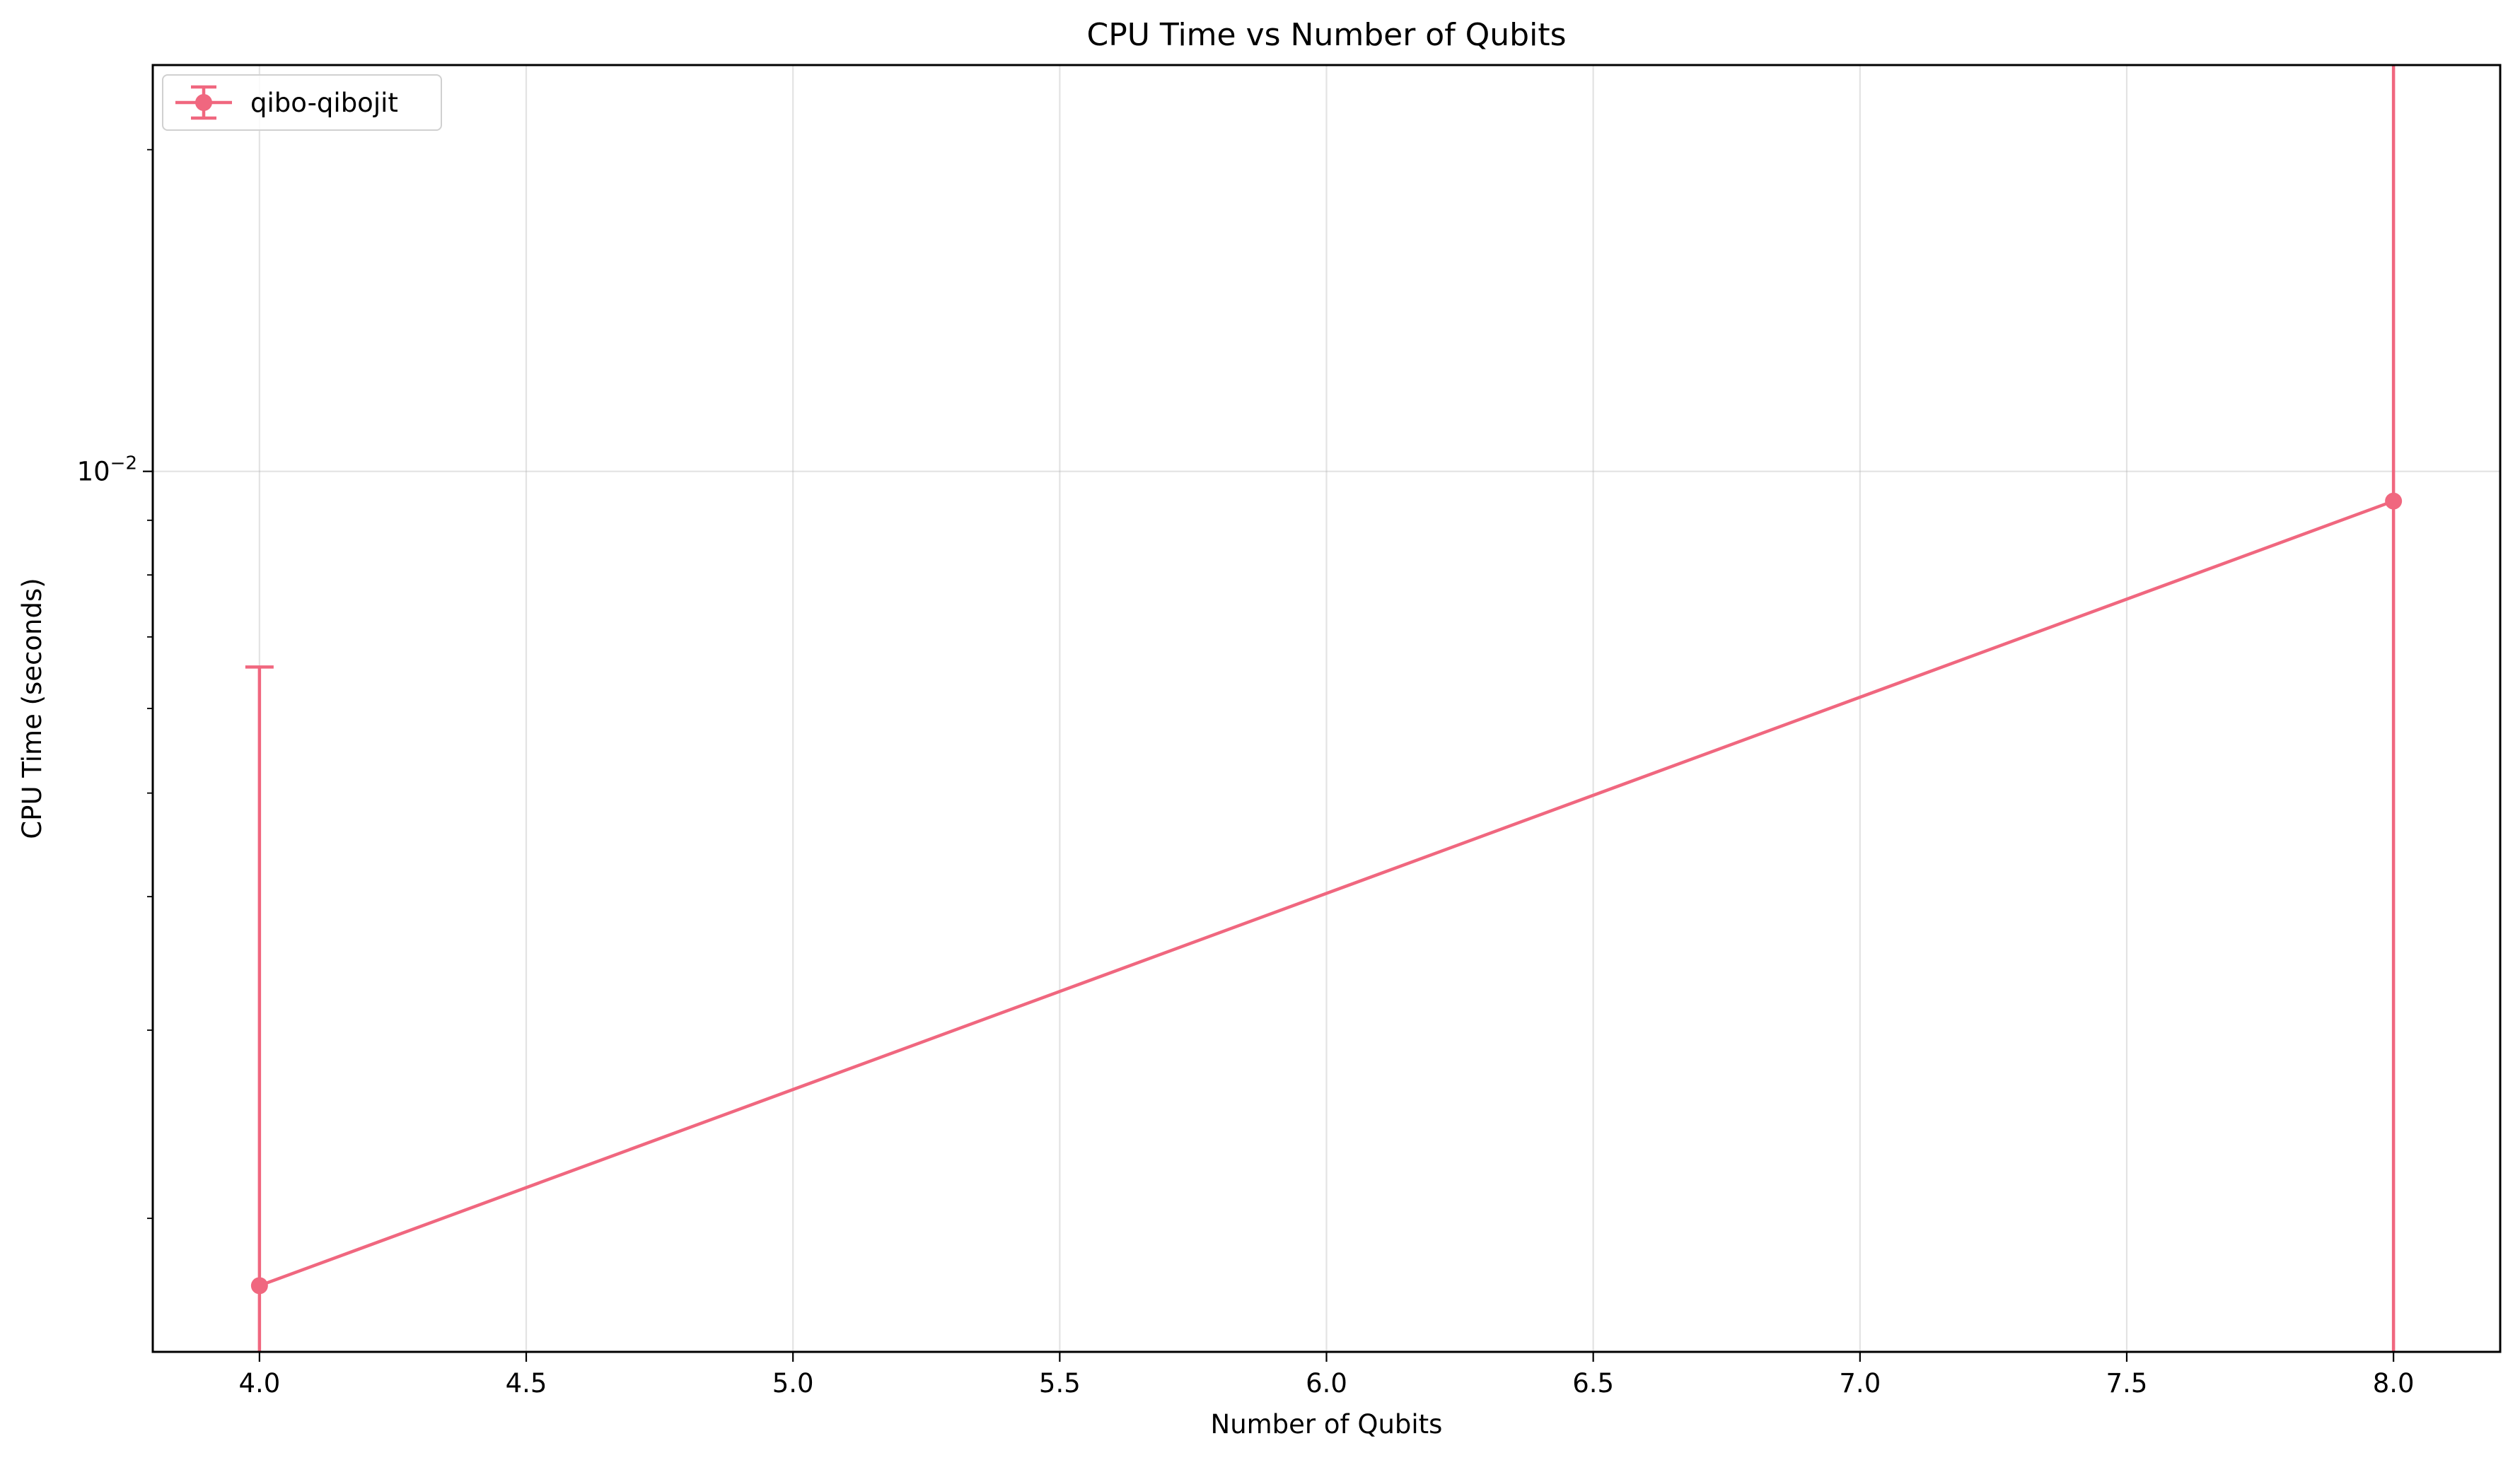  Describe the element at coordinates (1060, 1383) in the screenshot. I see `x-tick-label: 5.5` at that location.